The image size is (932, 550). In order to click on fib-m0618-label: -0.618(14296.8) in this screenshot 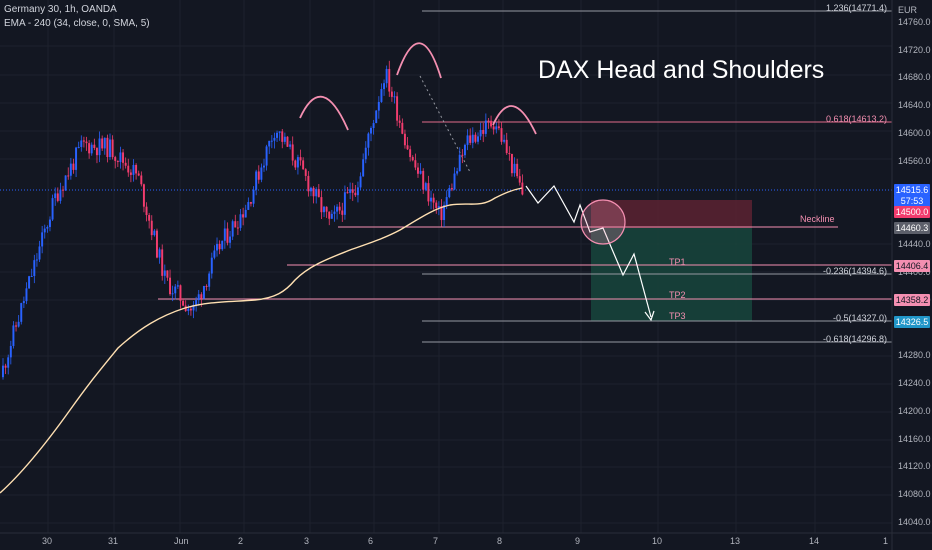, I will do `click(854, 339)`.